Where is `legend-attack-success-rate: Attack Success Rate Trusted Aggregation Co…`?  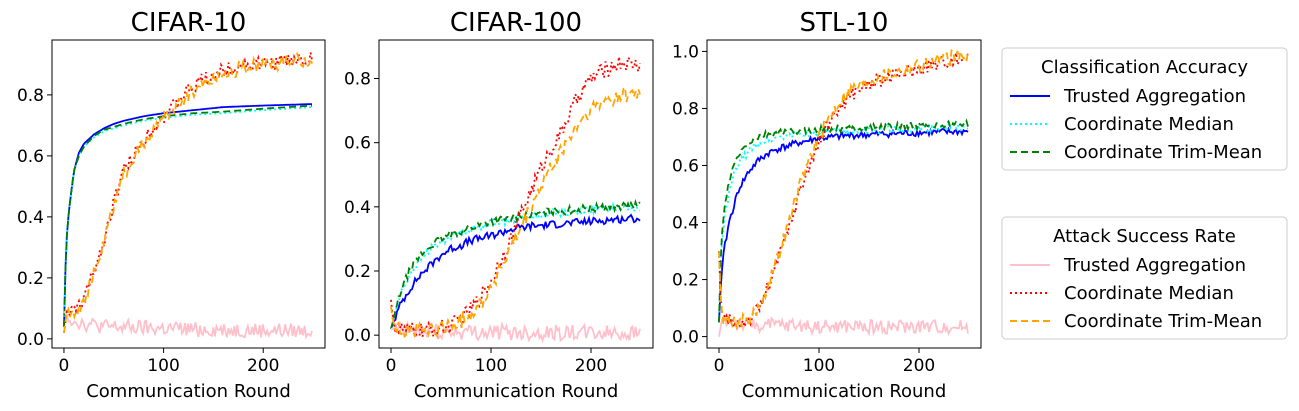 legend-attack-success-rate: Attack Success Rate Trusted Aggregation Co… is located at coordinates (1144, 278).